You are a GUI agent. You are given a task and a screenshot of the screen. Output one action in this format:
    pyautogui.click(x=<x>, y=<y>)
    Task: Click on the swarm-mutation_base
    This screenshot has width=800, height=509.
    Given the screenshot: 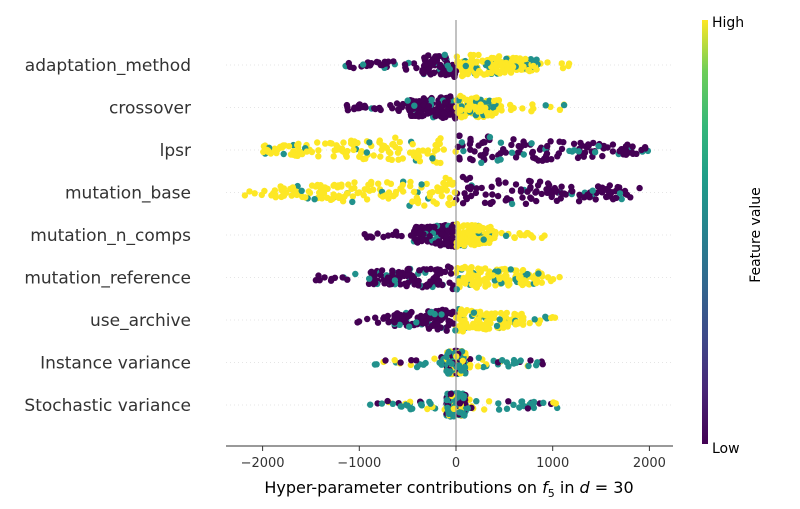 What is the action you would take?
    pyautogui.click(x=442, y=191)
    